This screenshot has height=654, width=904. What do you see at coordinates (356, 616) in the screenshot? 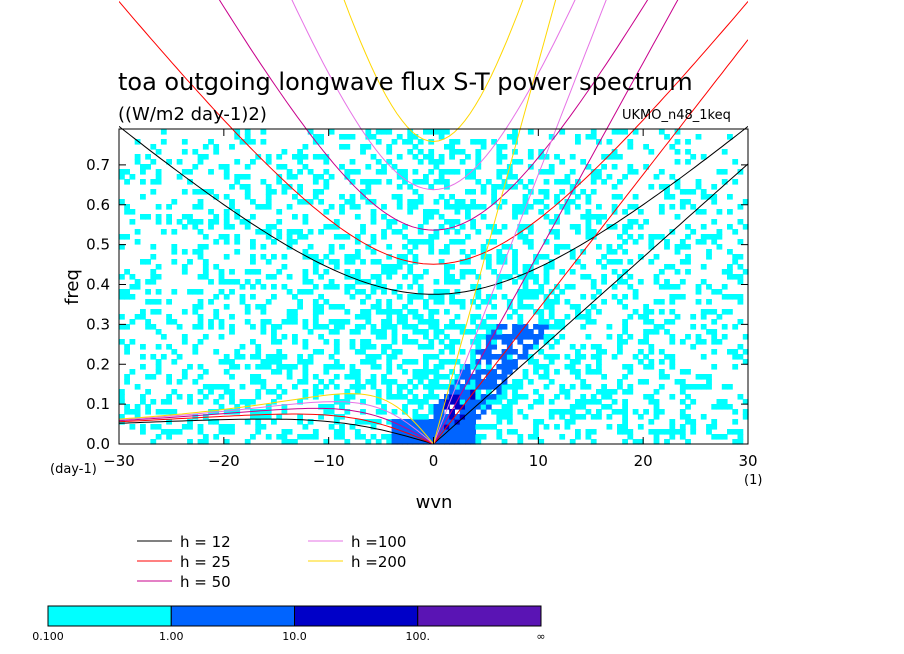
I see `colorbar-segment` at bounding box center [356, 616].